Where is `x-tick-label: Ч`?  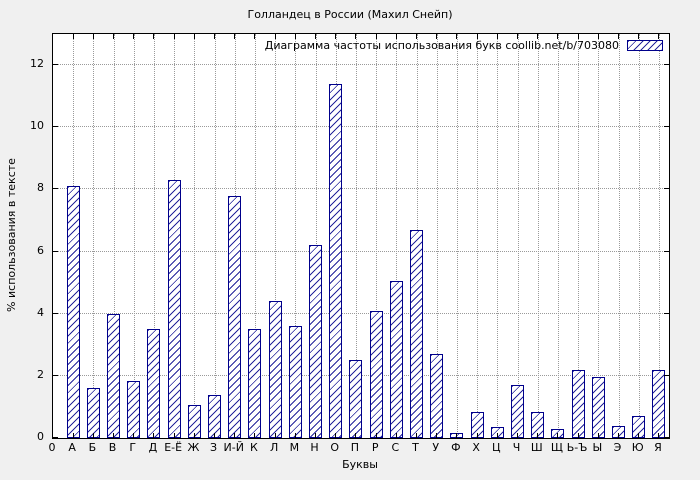
x-tick-label: Ч is located at coordinates (516, 447).